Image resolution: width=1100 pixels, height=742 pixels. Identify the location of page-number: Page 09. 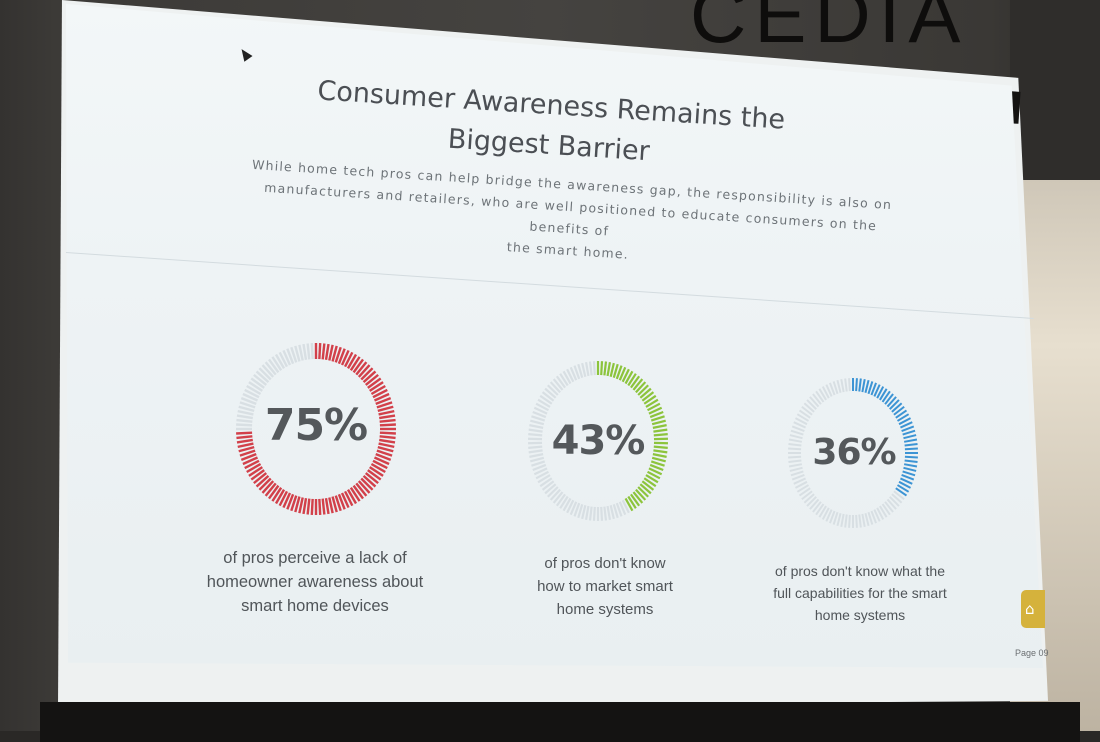
(1032, 653).